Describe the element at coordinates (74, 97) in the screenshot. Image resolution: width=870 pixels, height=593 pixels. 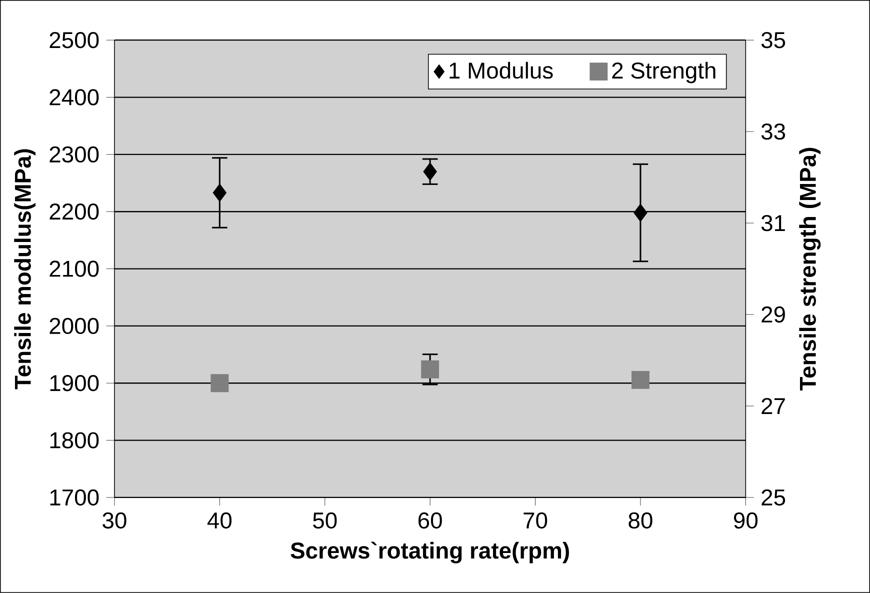
I see `y-tick-label: 2400` at that location.